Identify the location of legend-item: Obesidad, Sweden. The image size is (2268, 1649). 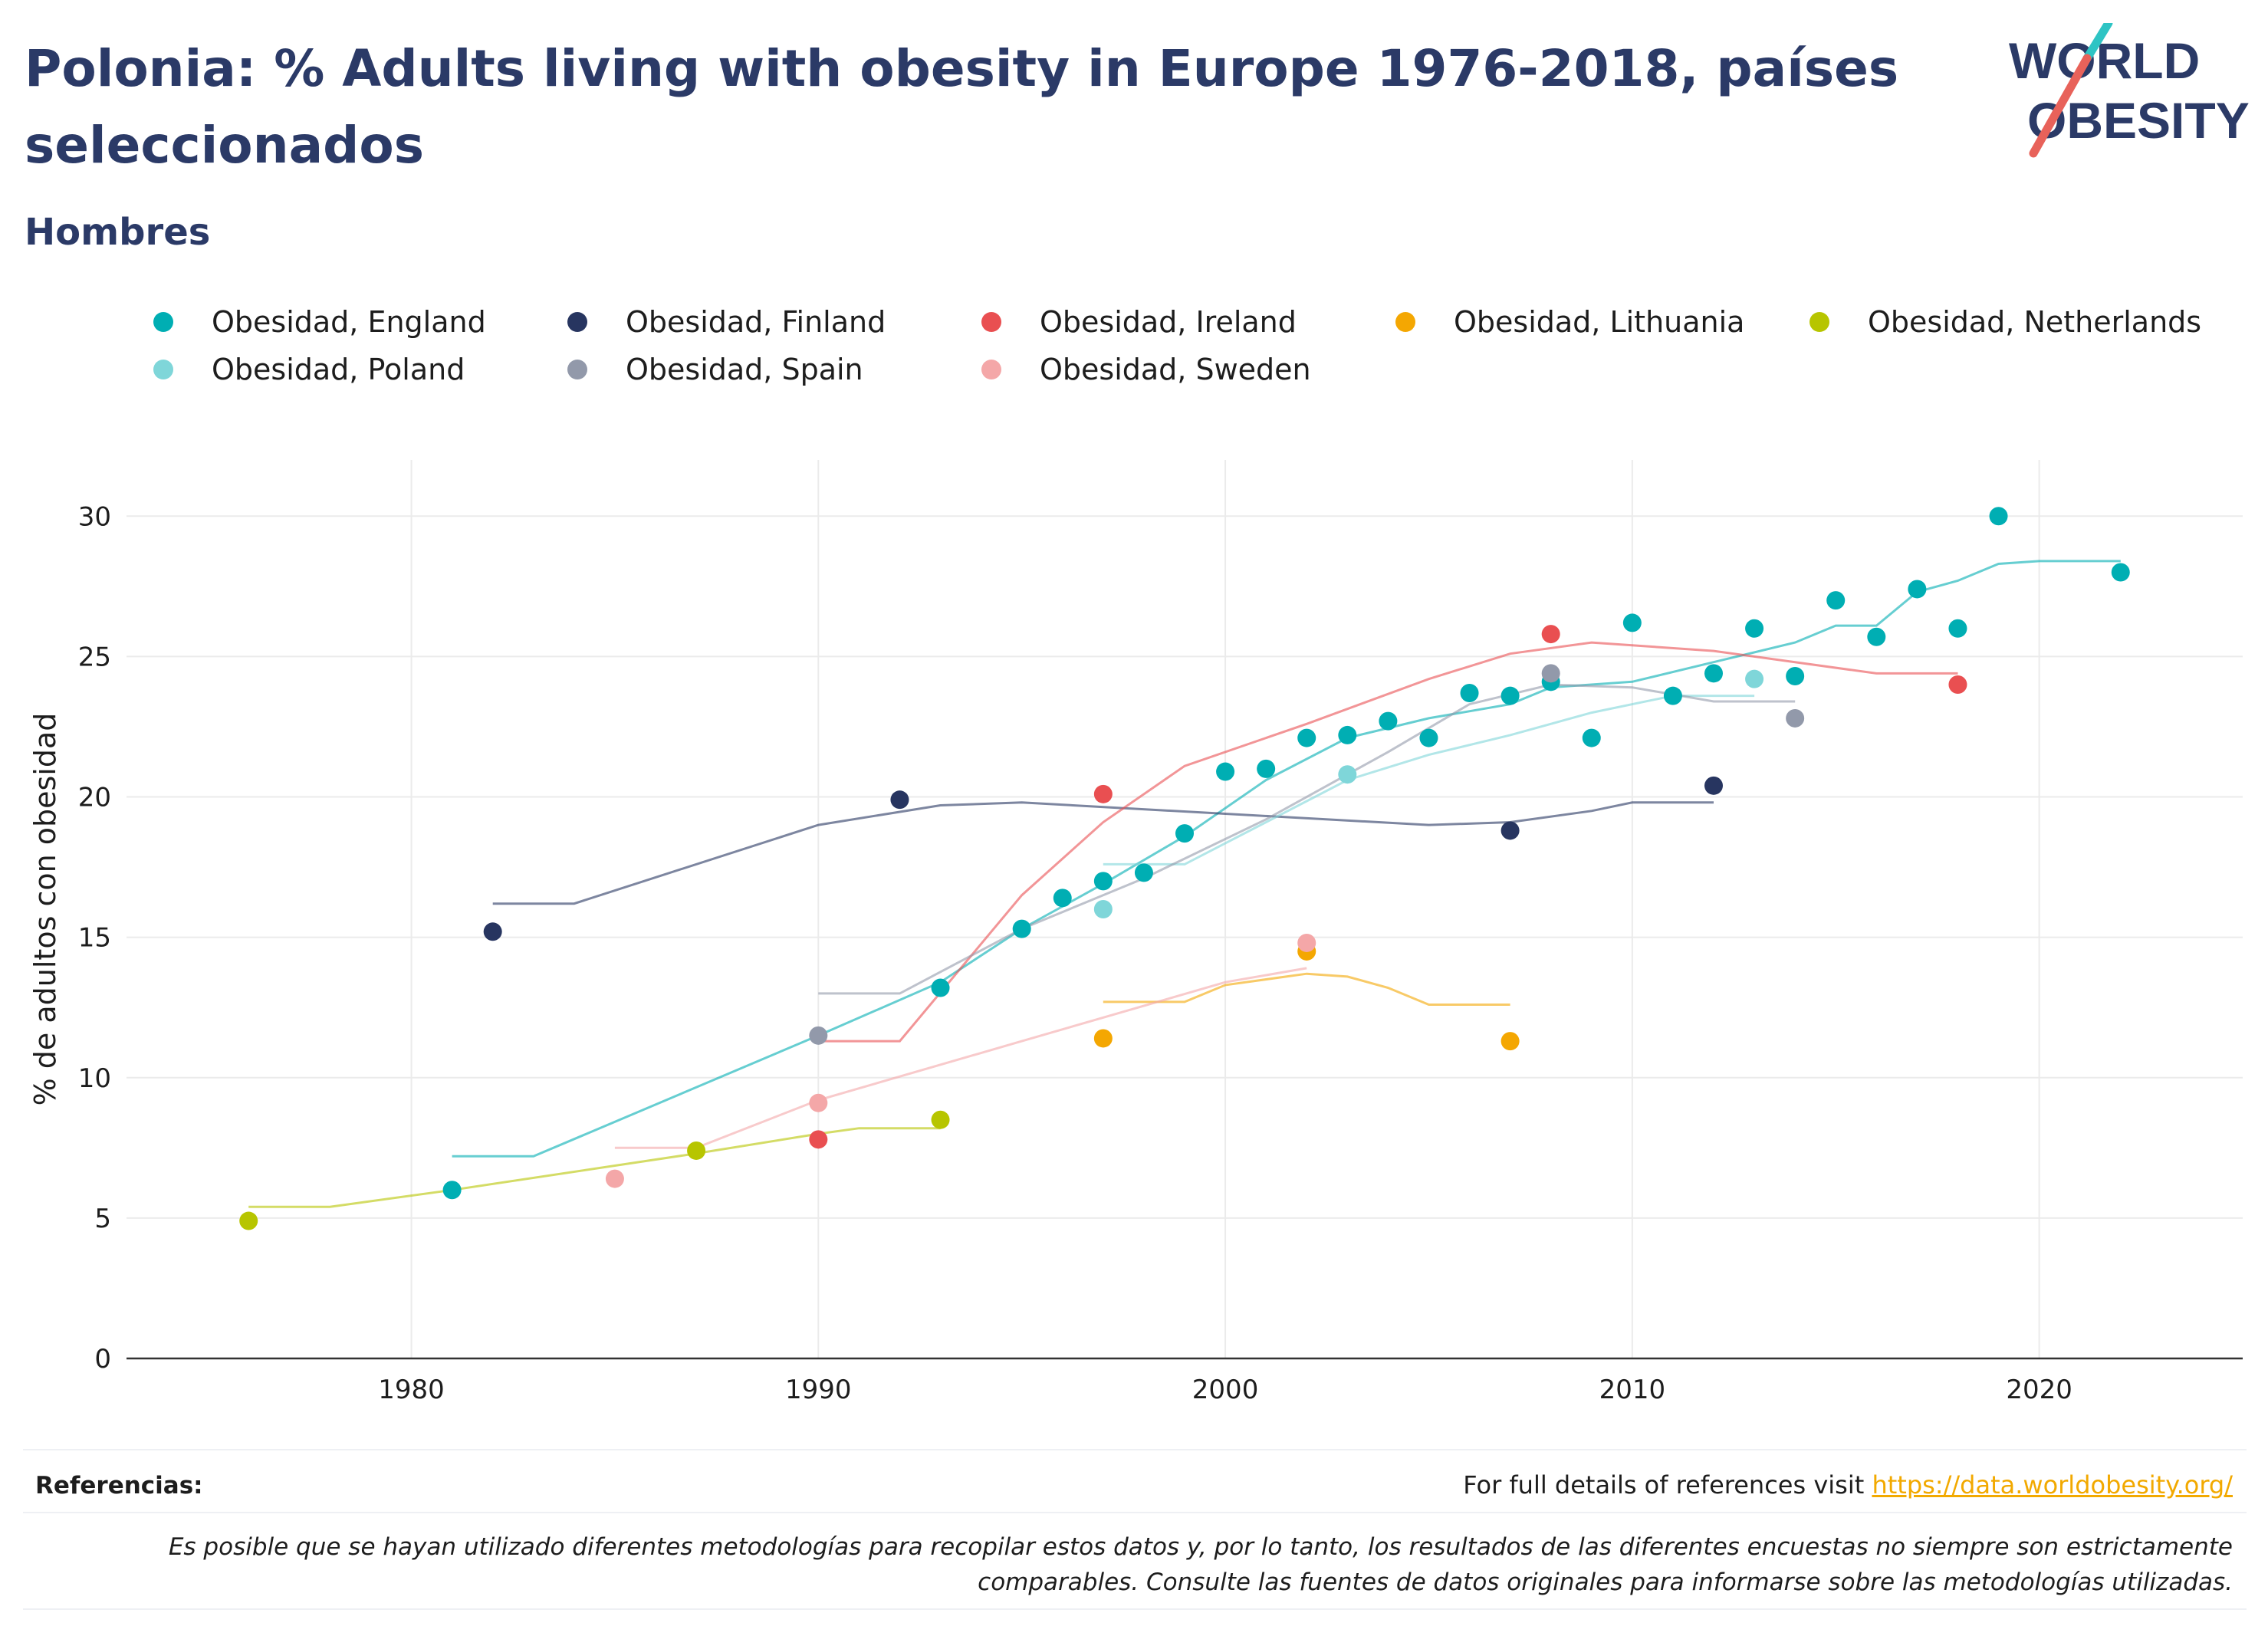
(1146, 369).